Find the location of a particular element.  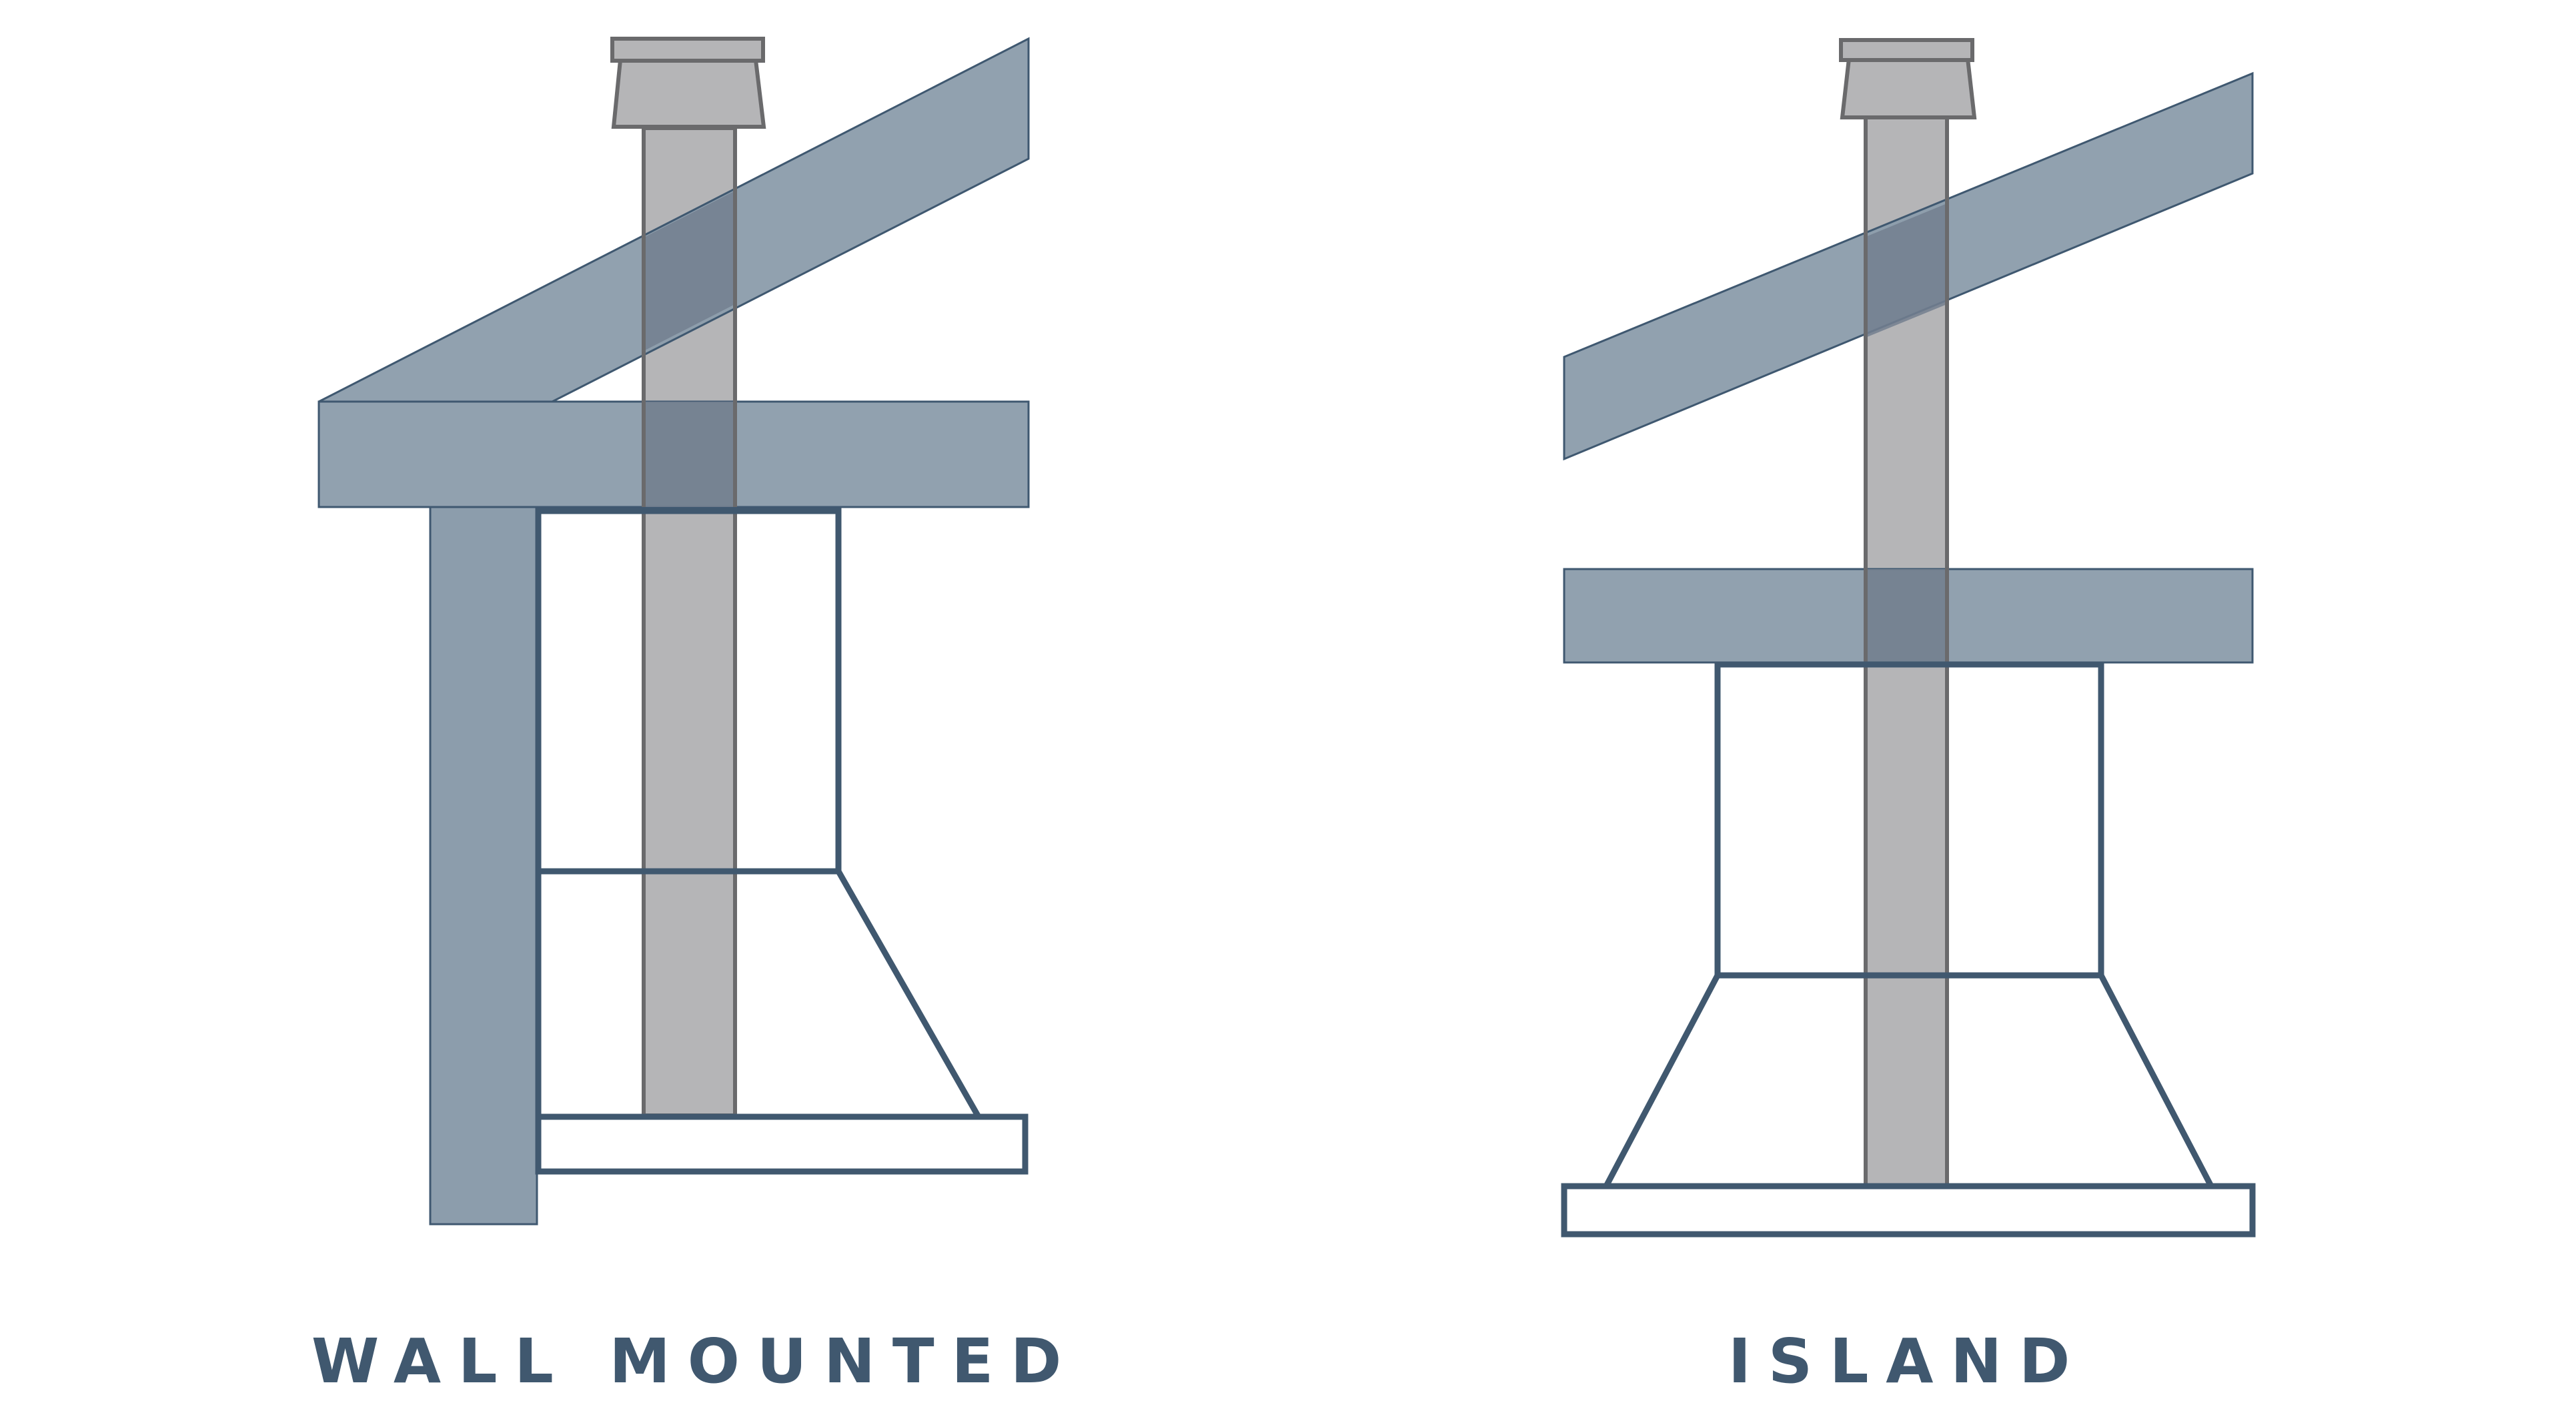

island-hood-base is located at coordinates (1909, 1210).